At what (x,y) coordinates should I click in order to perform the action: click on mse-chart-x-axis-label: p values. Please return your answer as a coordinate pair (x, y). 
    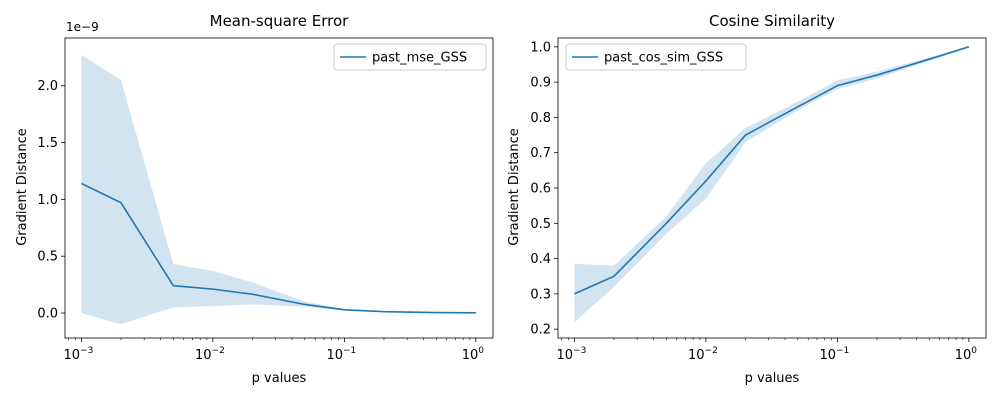
    Looking at the image, I should click on (279, 378).